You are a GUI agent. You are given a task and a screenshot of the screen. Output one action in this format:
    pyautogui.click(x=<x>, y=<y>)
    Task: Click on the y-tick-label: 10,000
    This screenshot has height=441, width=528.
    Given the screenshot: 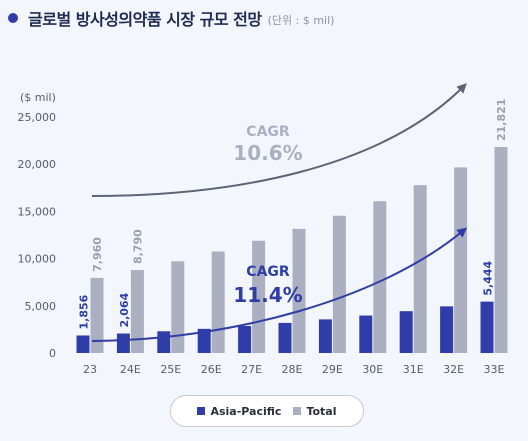 What is the action you would take?
    pyautogui.click(x=37, y=259)
    